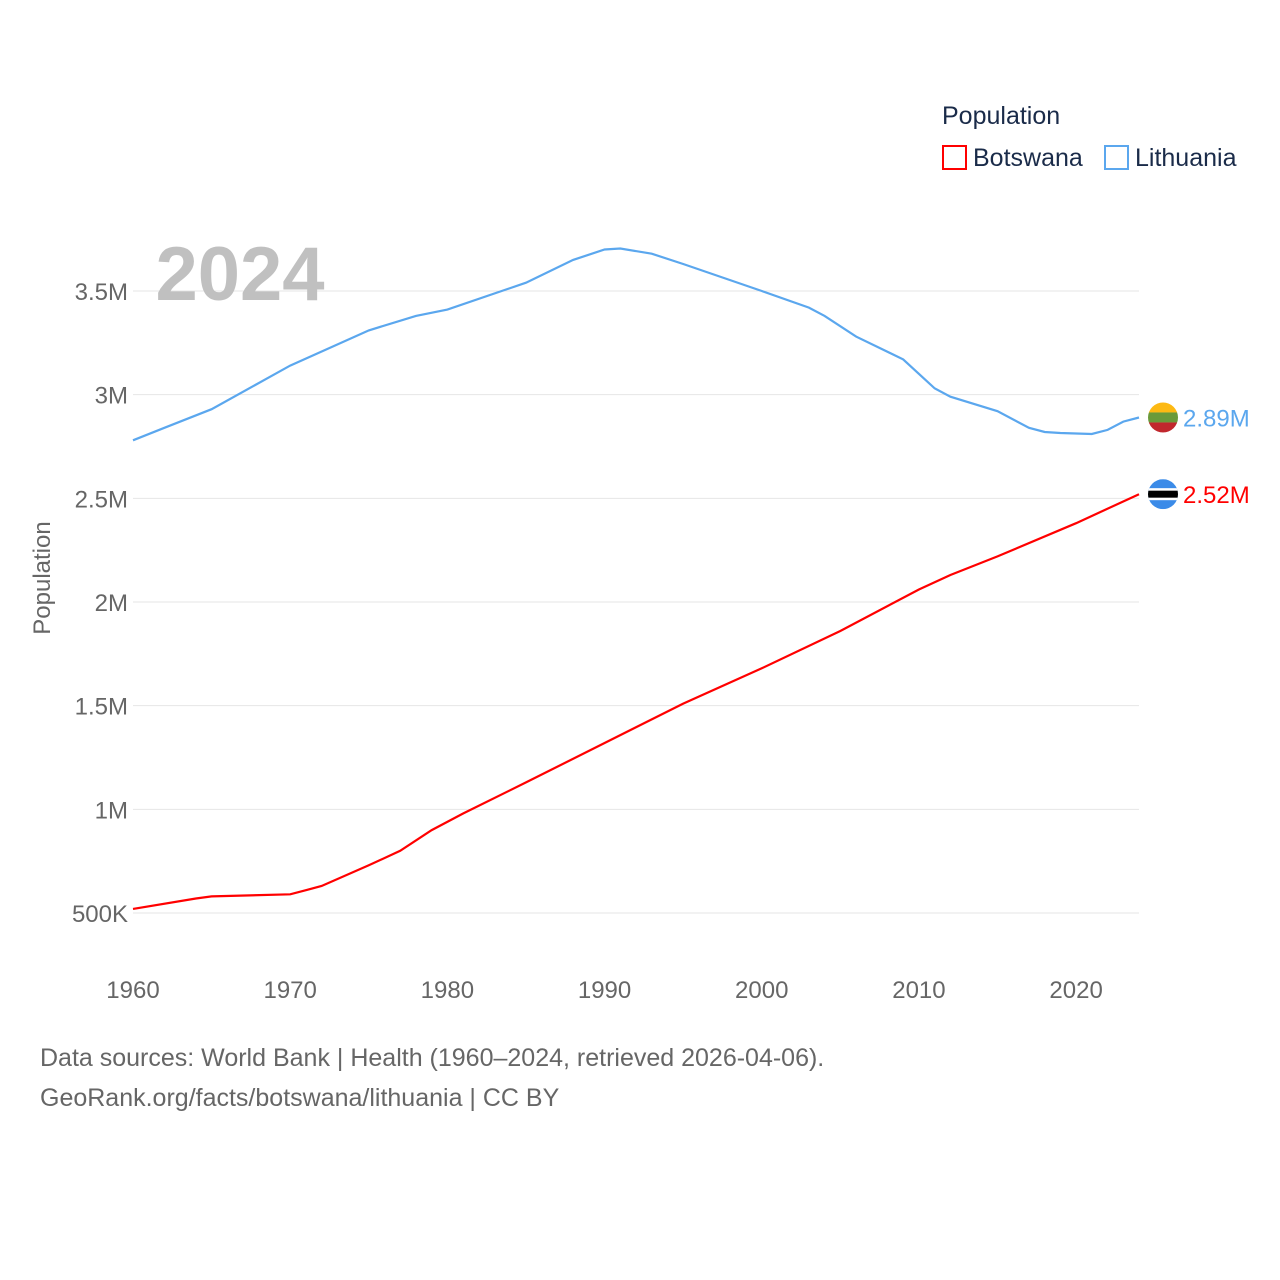  What do you see at coordinates (761, 990) in the screenshot?
I see `x-tick-label: 2000` at bounding box center [761, 990].